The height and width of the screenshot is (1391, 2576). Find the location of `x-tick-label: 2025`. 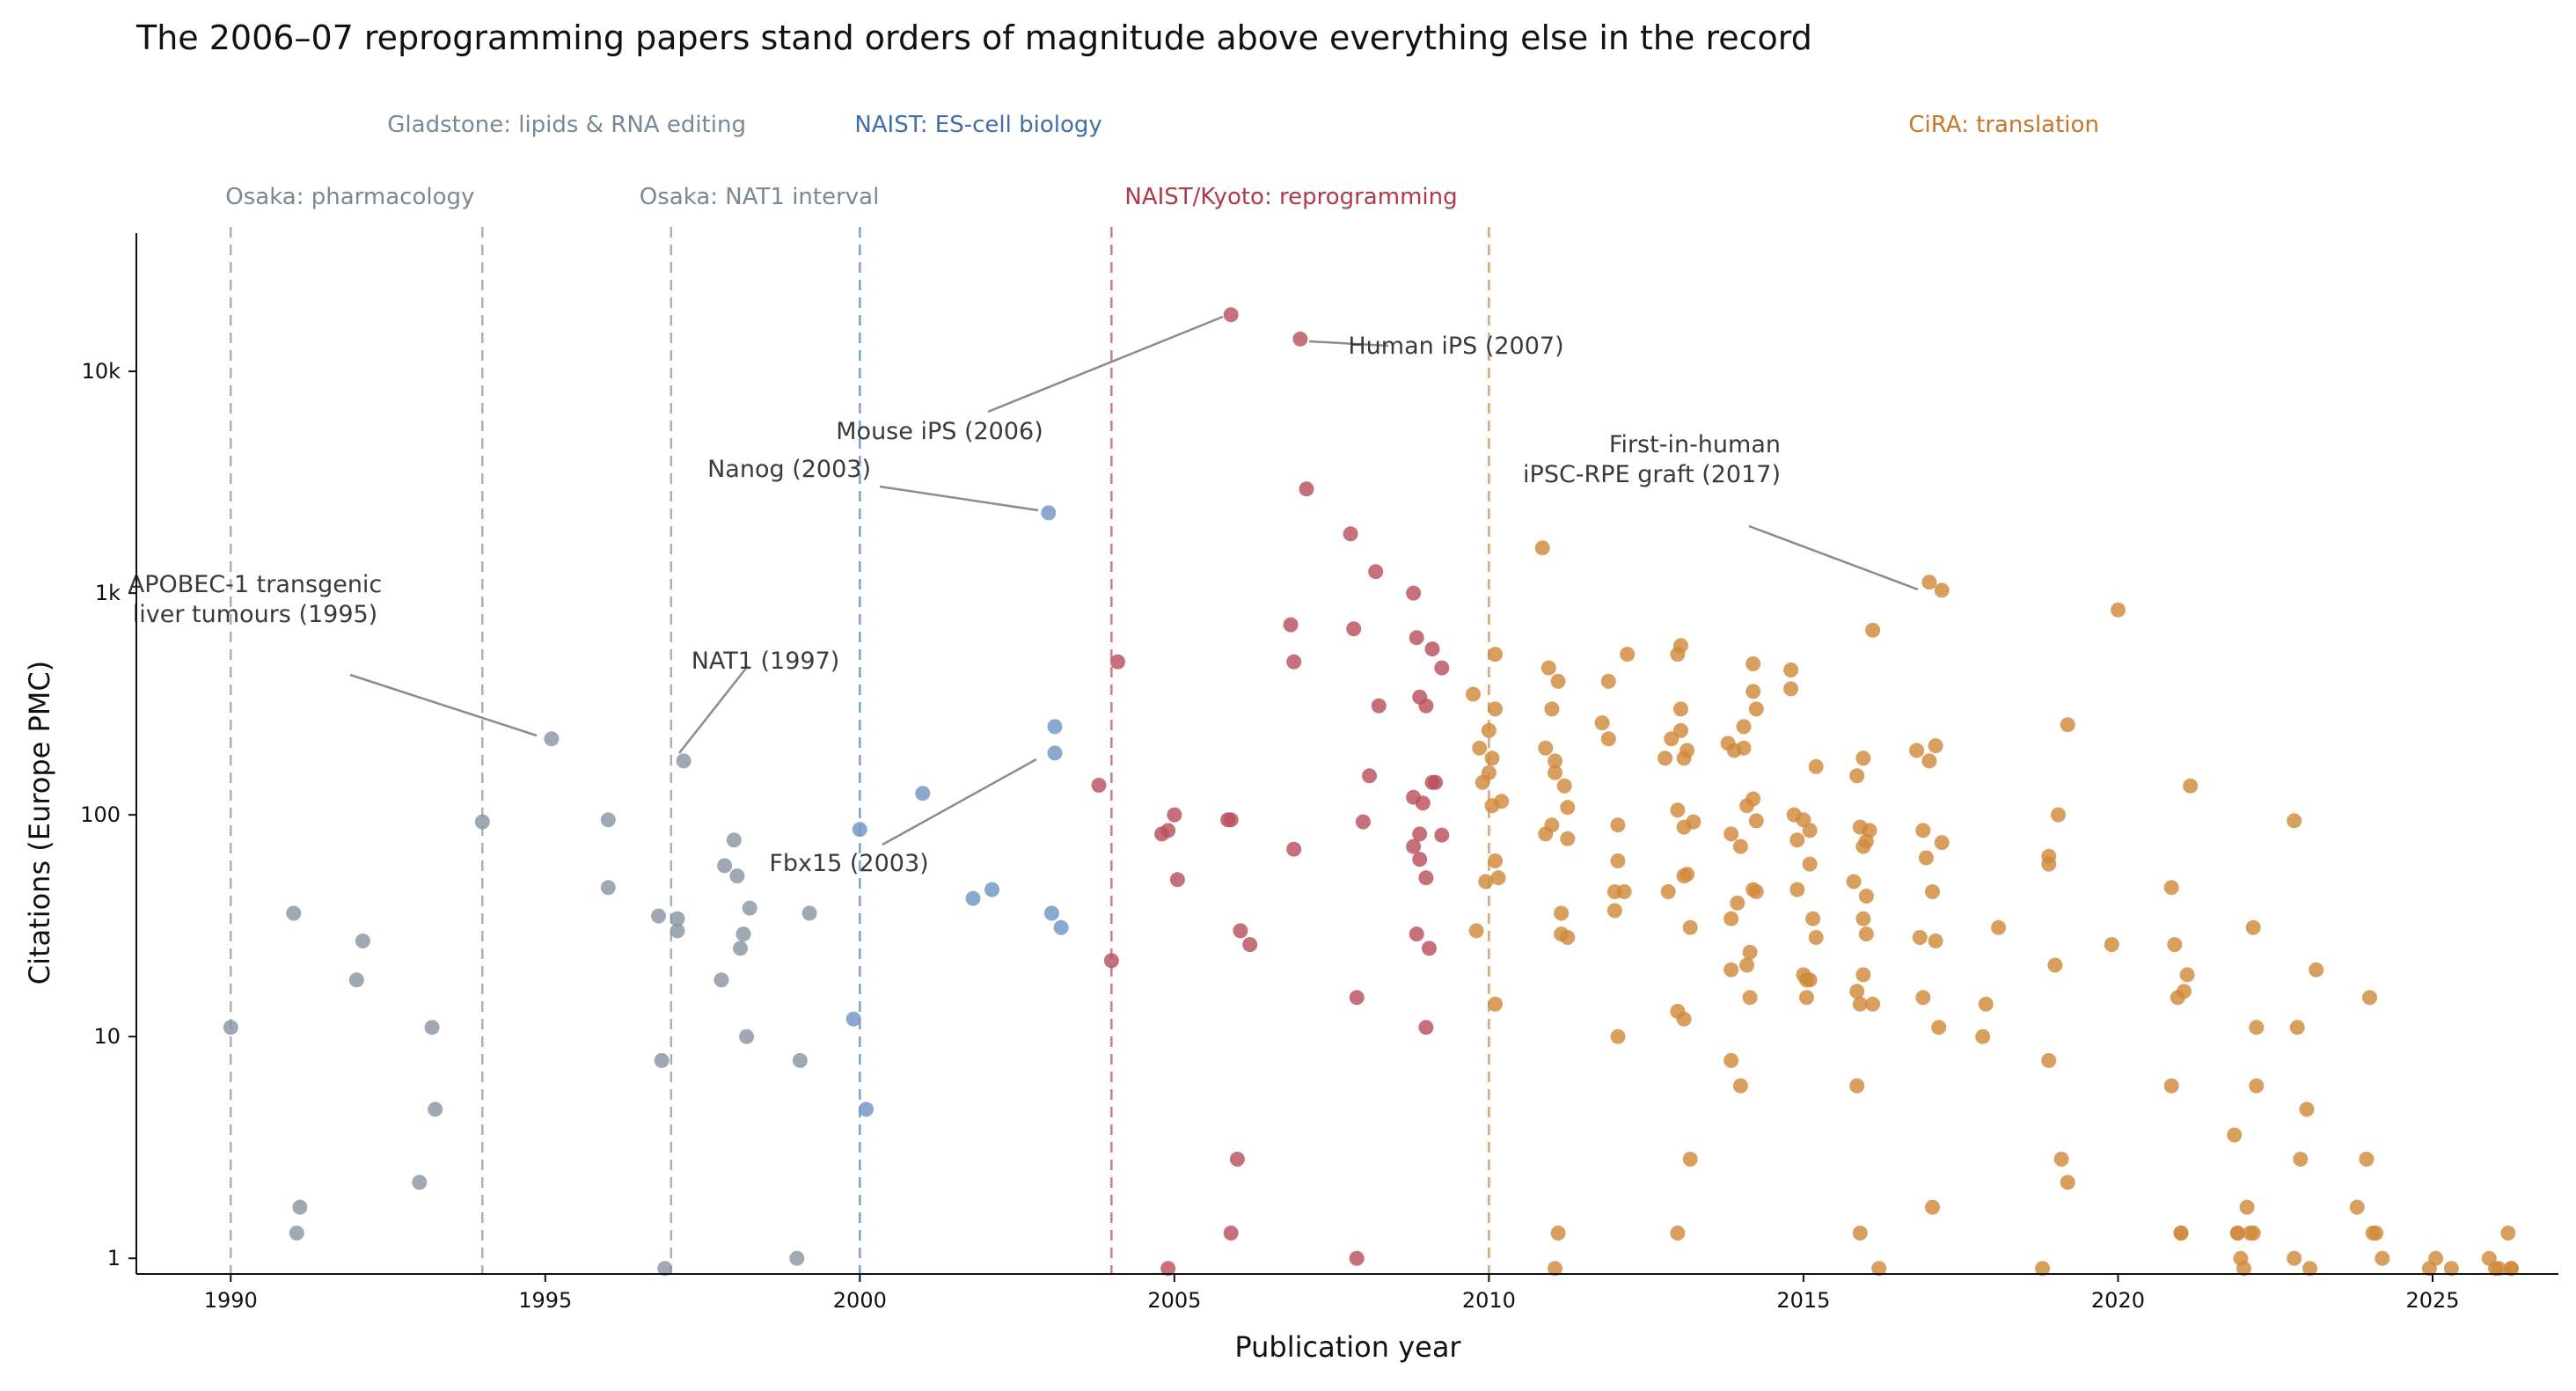

x-tick-label: 2025 is located at coordinates (2432, 1300).